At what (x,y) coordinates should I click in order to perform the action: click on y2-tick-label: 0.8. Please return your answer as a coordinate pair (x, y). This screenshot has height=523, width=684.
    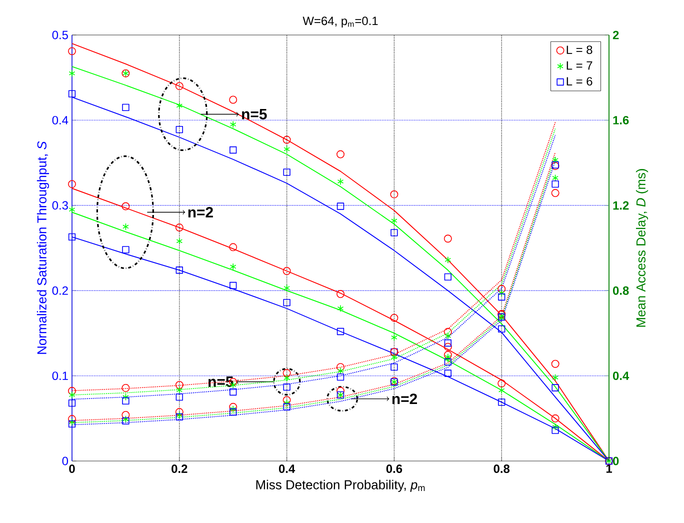
    Looking at the image, I should click on (620, 290).